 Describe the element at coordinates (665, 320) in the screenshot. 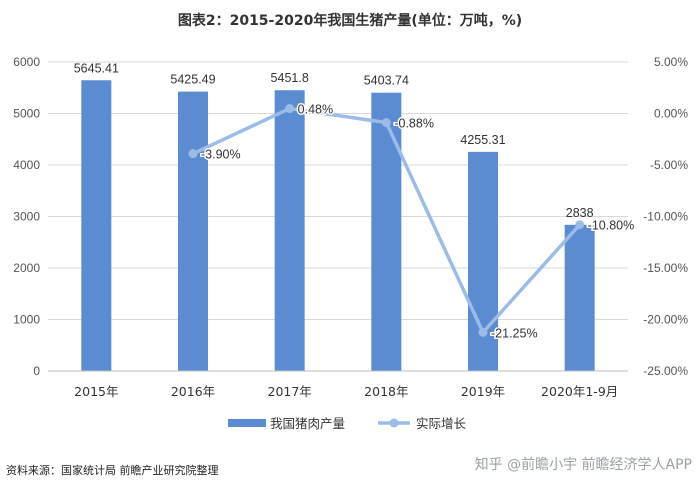

I see `right-tick-label: -20.00%` at that location.